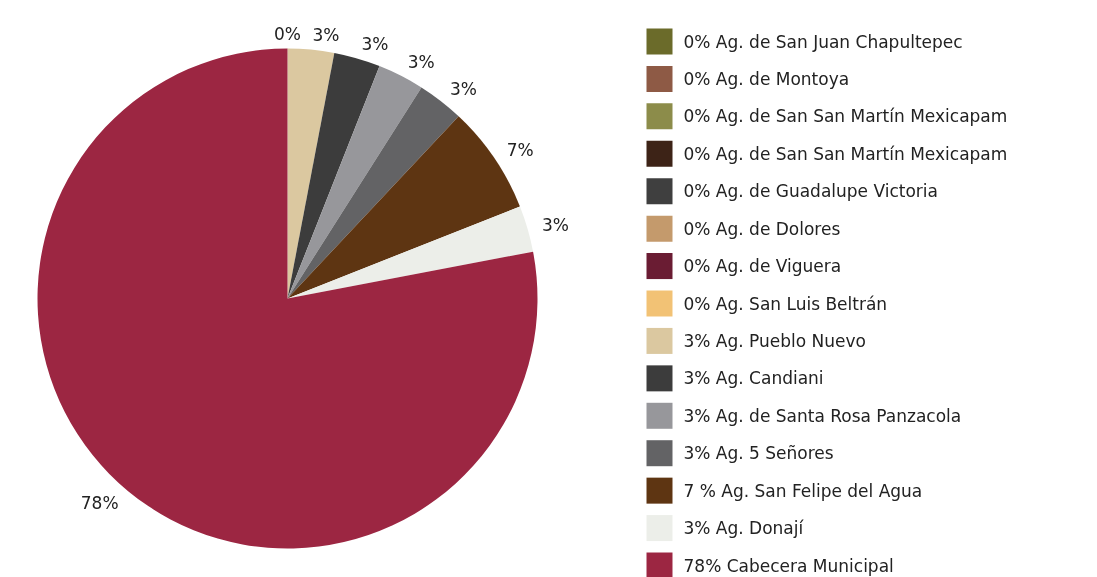  Describe the element at coordinates (753, 378) in the screenshot. I see `legend-label: 3% Ag. Candiani` at that location.